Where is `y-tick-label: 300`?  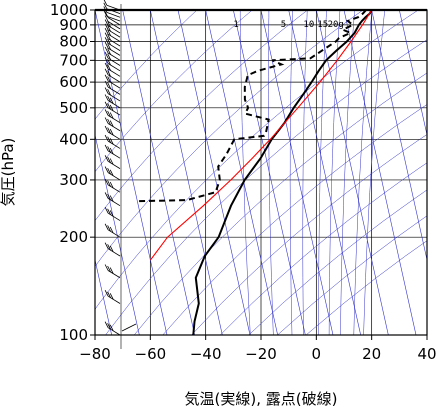
y-tick-label: 300 is located at coordinates (73, 180).